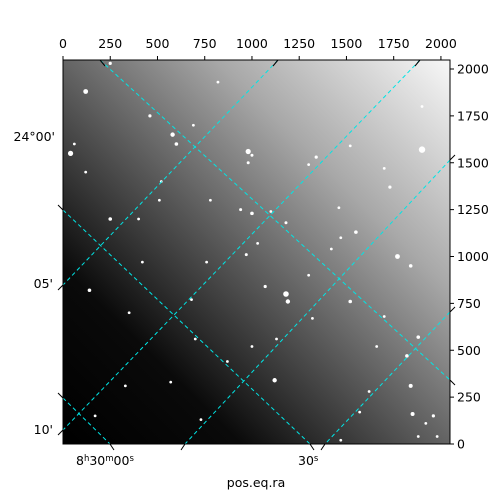 This screenshot has height=500, width=500. I want to click on right-tick-label: 2000, so click(473, 69).